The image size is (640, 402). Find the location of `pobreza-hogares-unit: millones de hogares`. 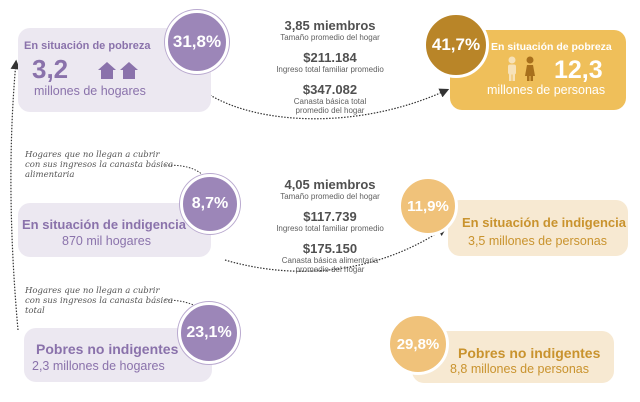

pobreza-hogares-unit: millones de hogares is located at coordinates (90, 91).